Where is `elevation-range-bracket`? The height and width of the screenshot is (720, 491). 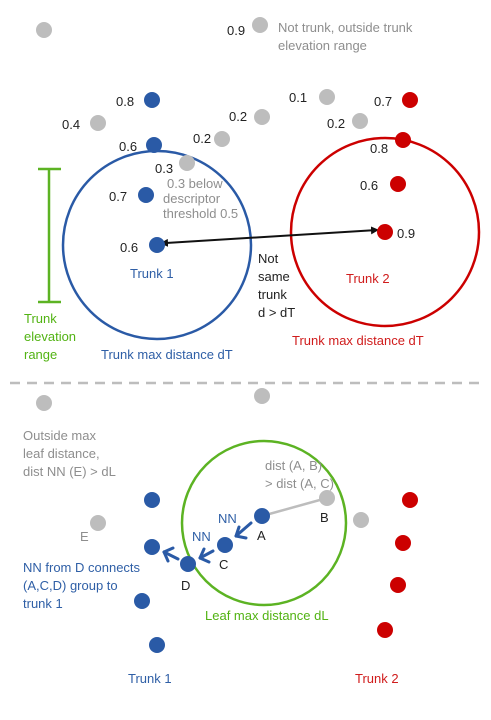
elevation-range-bracket is located at coordinates (49, 235).